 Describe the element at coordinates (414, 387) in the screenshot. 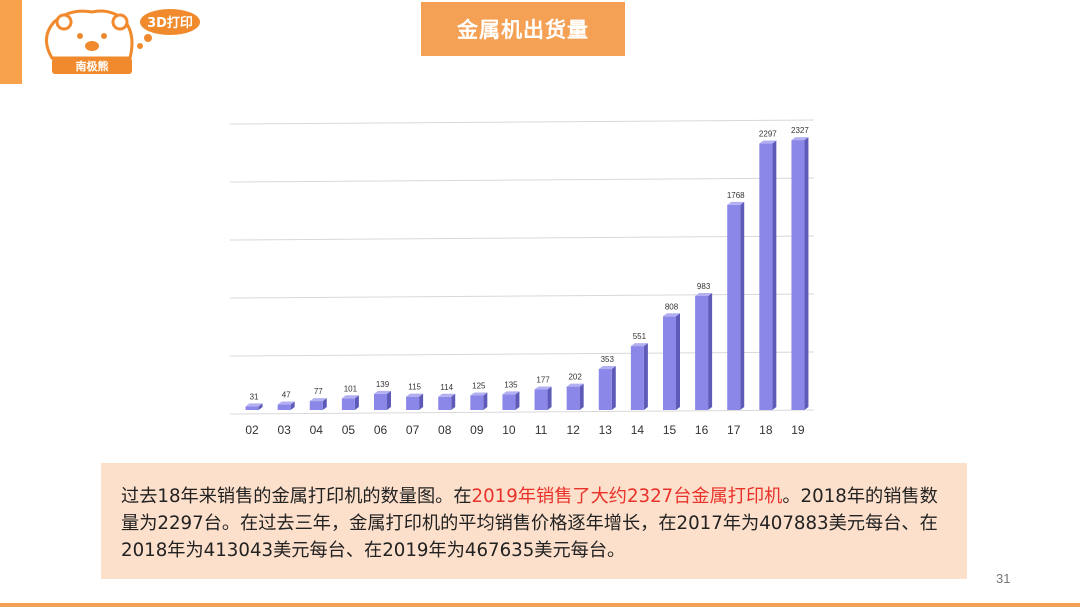

I see `data-label-07: 115` at that location.